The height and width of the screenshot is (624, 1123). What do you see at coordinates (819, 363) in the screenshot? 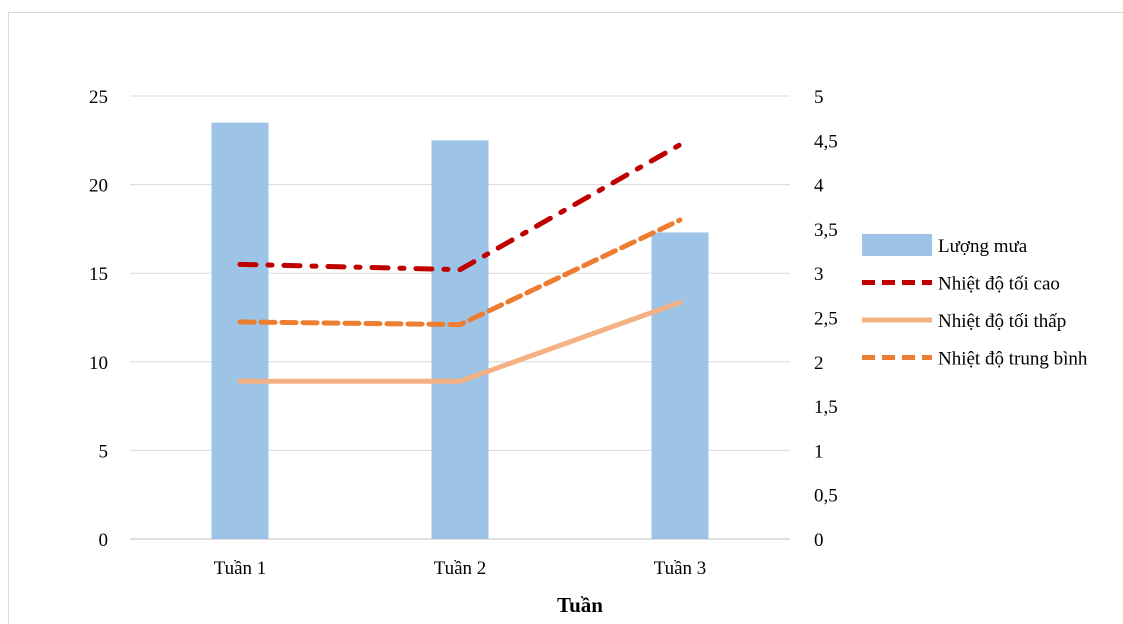
I see `y-right-tick-label: 2` at bounding box center [819, 363].